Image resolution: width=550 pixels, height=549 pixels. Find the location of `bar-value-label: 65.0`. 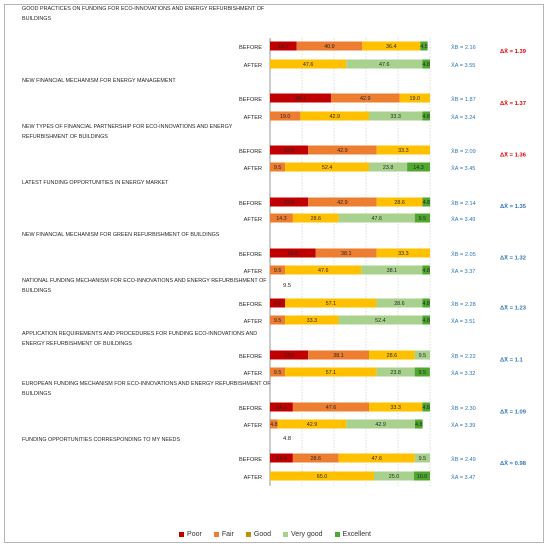

bar-value-label: 65.0 is located at coordinates (322, 477).